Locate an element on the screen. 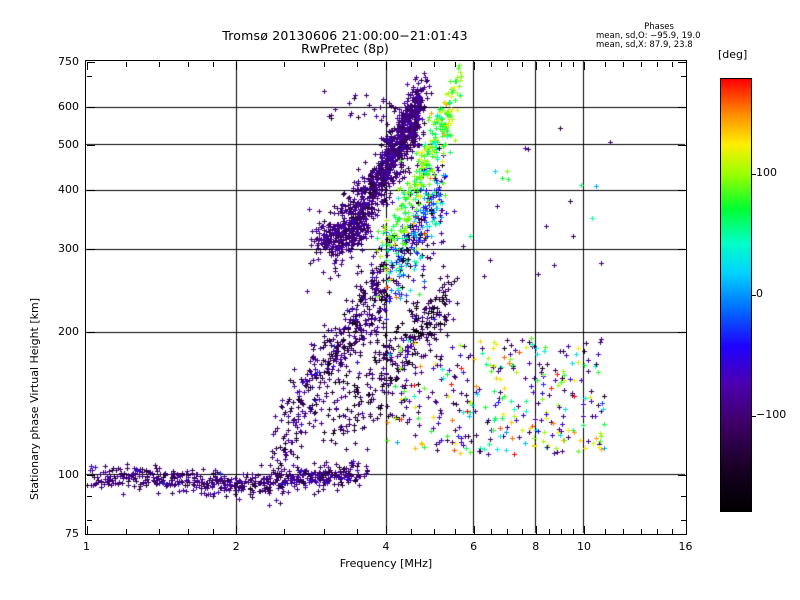 Image resolution: width=800 pixels, height=600 pixels. colorbar-gradient is located at coordinates (736, 295).